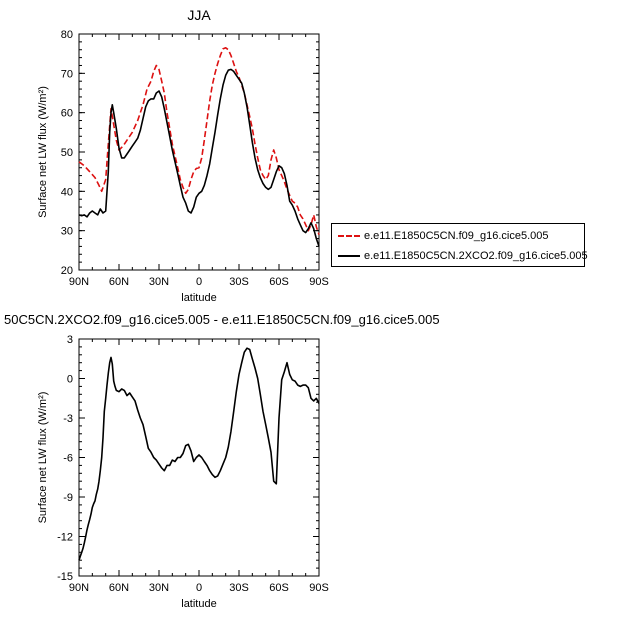 This screenshot has height=621, width=619. I want to click on y-tick-label: 70, so click(67, 74).